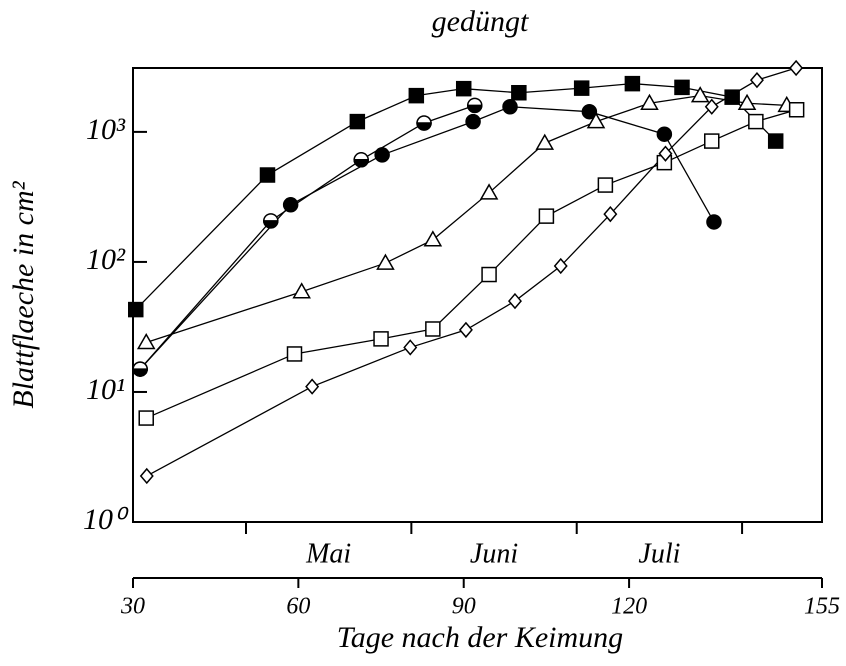 The height and width of the screenshot is (666, 846). What do you see at coordinates (23, 294) in the screenshot?
I see `y-axis-label: Blattflaeche in cm²` at bounding box center [23, 294].